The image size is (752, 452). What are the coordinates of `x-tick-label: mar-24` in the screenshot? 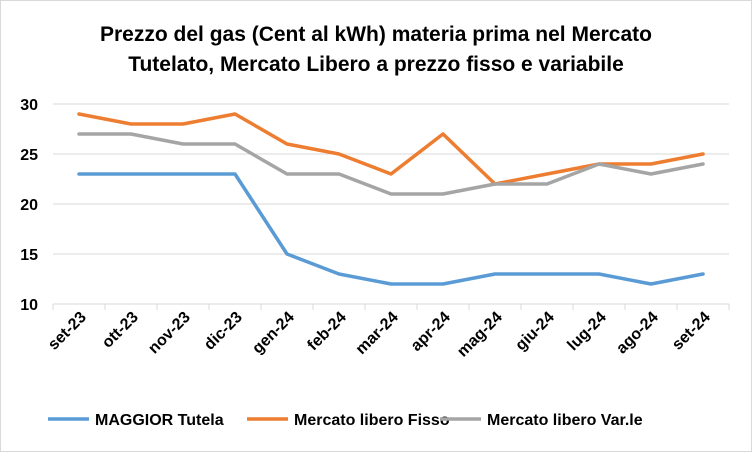 It's located at (377, 333).